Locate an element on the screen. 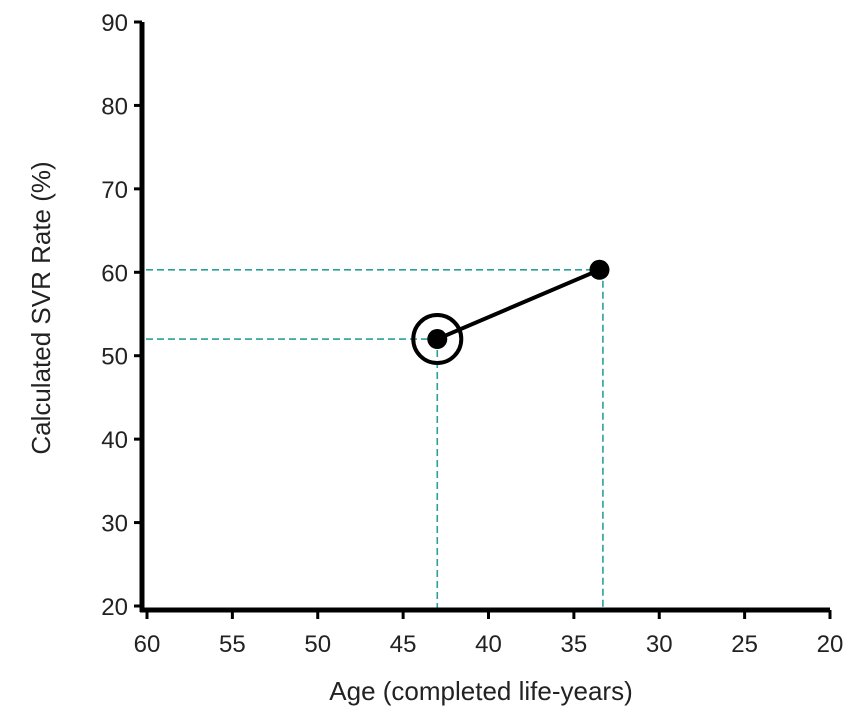 The image size is (848, 709). y-tick-label: 90 is located at coordinates (114, 23).